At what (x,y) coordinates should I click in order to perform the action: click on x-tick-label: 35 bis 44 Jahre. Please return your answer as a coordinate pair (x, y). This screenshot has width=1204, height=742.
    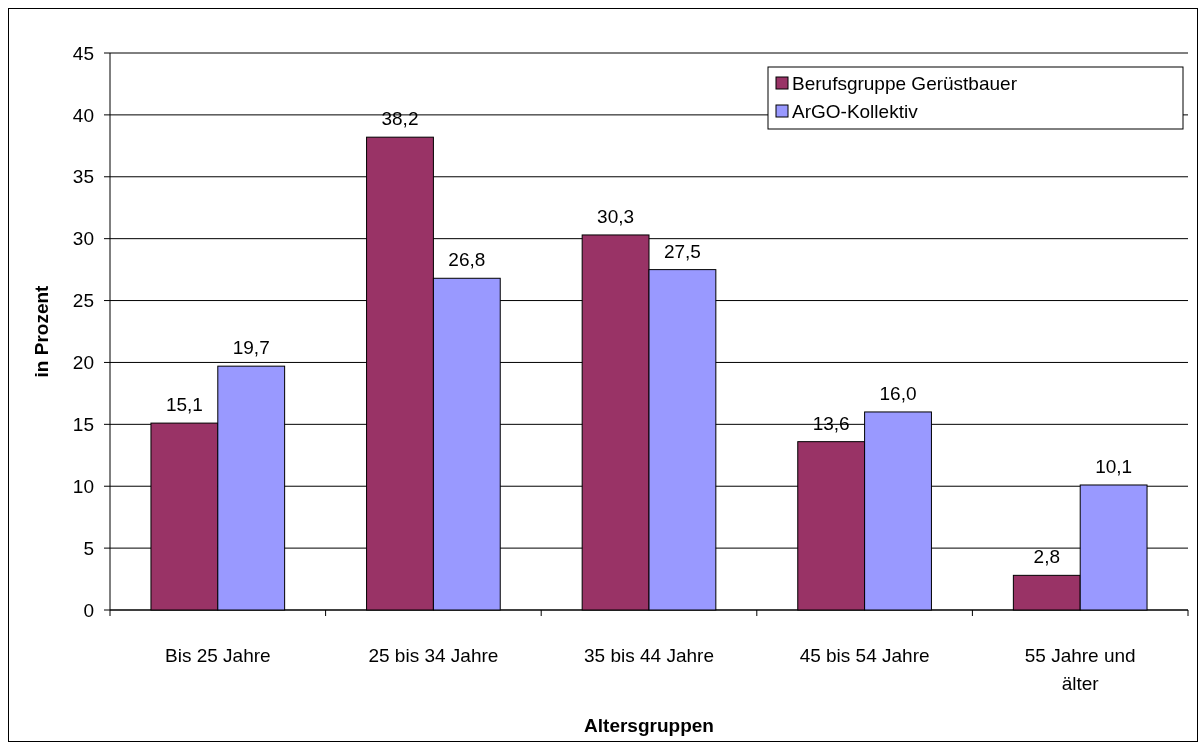
    Looking at the image, I should click on (649, 655).